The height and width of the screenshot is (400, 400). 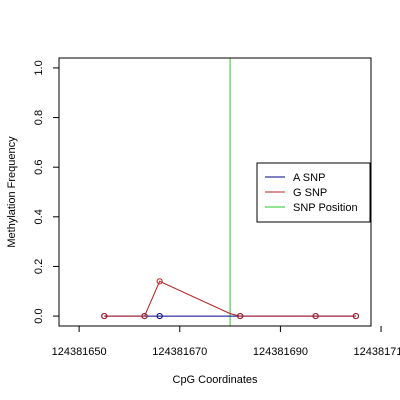 What do you see at coordinates (179, 352) in the screenshot?
I see `x-tick-label: 124381670` at bounding box center [179, 352].